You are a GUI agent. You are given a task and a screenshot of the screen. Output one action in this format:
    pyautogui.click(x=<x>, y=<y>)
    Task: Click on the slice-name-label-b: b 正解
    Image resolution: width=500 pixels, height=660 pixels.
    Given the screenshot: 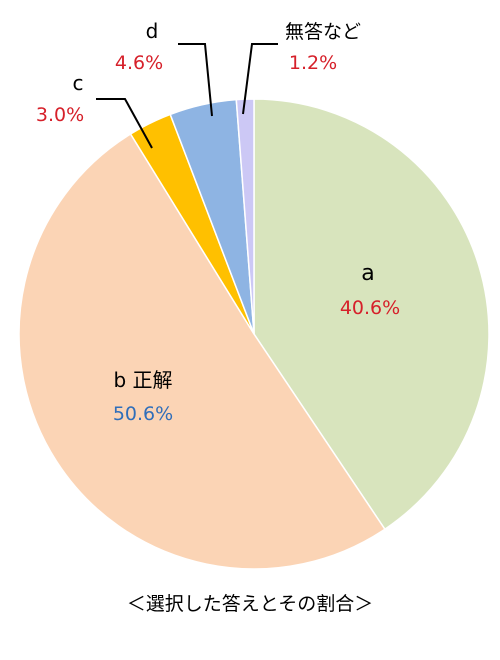 What is the action you would take?
    pyautogui.click(x=142, y=380)
    